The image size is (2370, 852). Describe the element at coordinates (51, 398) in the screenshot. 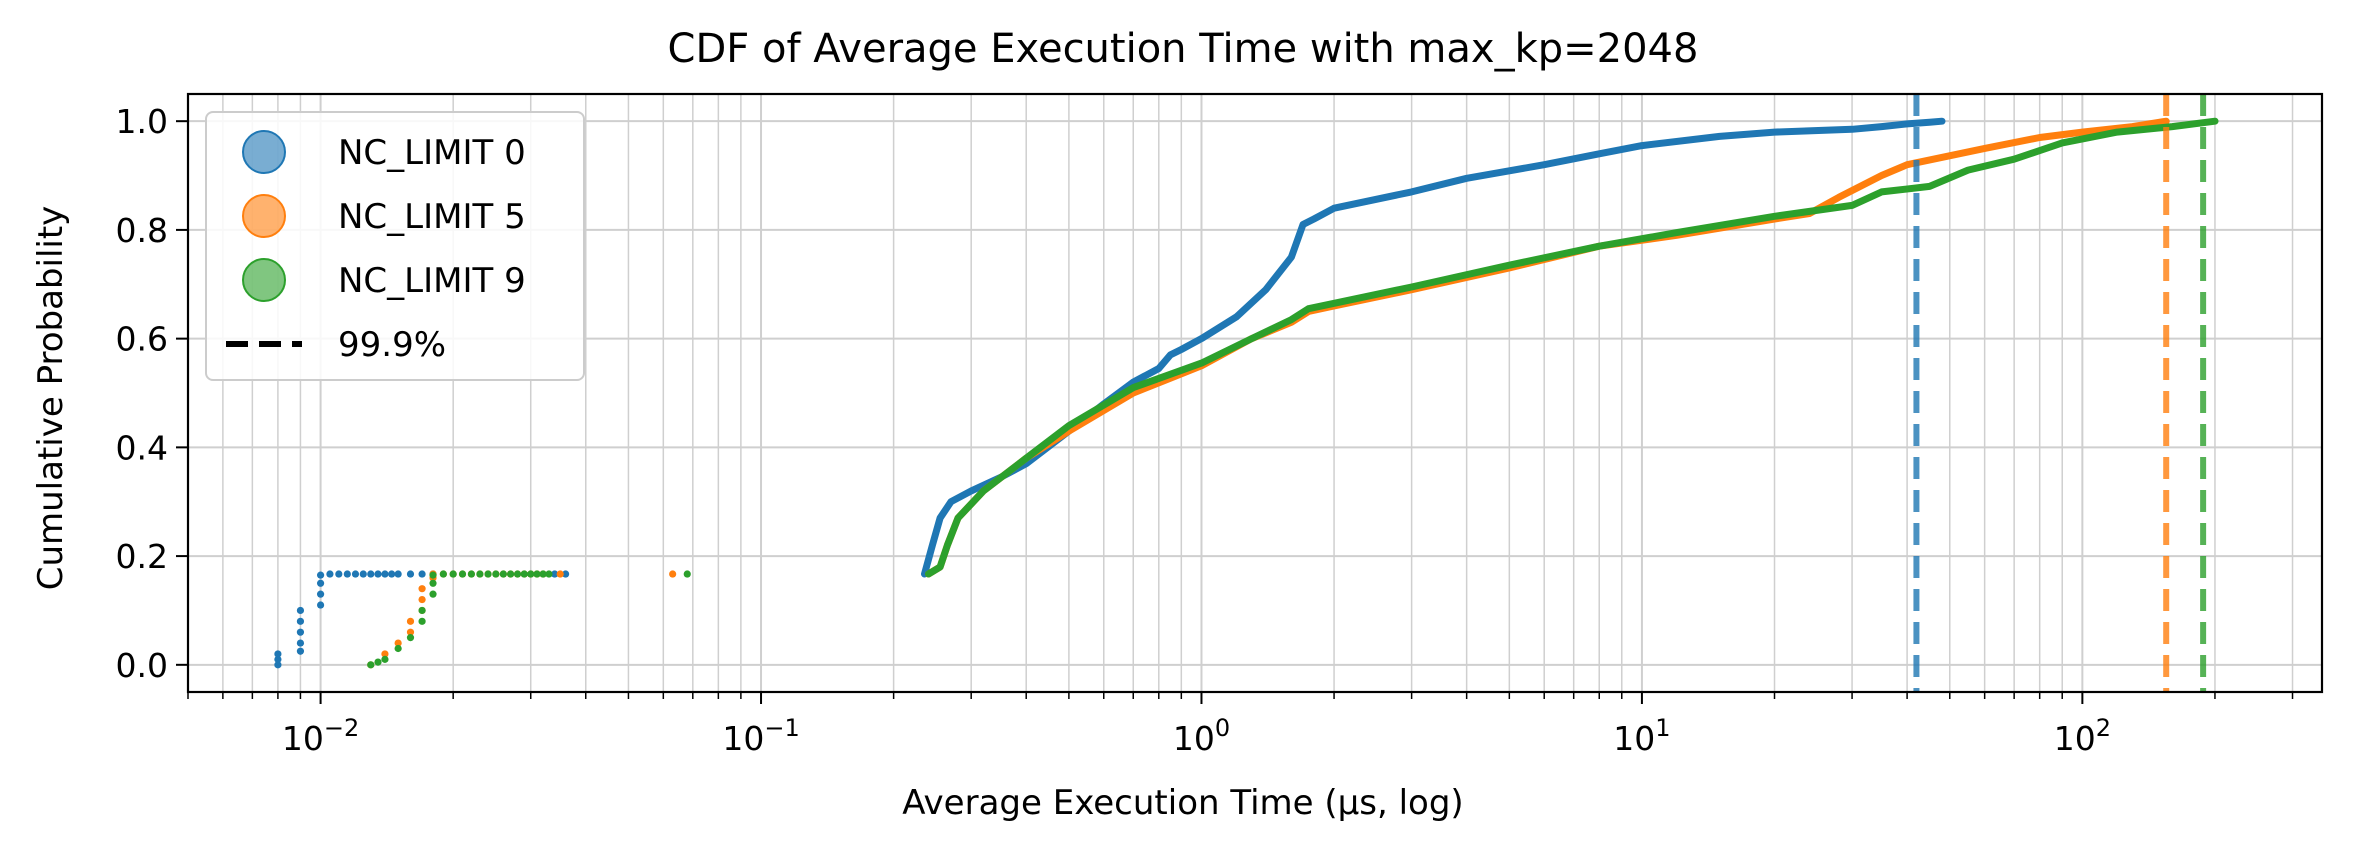

I see `y-axis-label: Cumulative Probability` at that location.